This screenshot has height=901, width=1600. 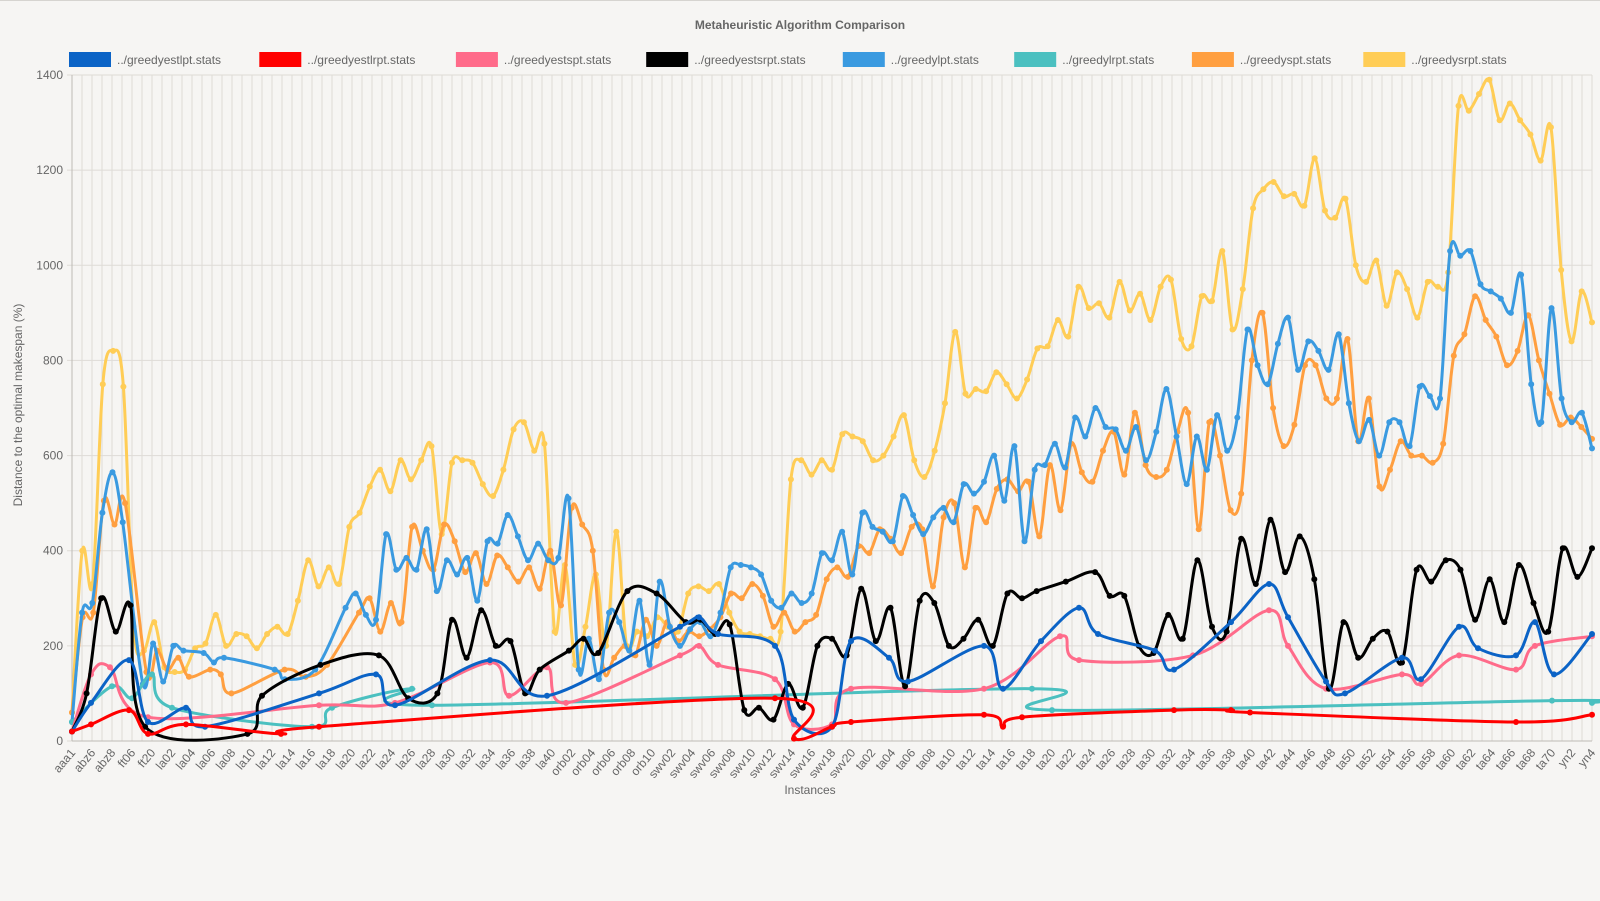 I want to click on x-tick-label: ta28, so click(x=1126, y=759).